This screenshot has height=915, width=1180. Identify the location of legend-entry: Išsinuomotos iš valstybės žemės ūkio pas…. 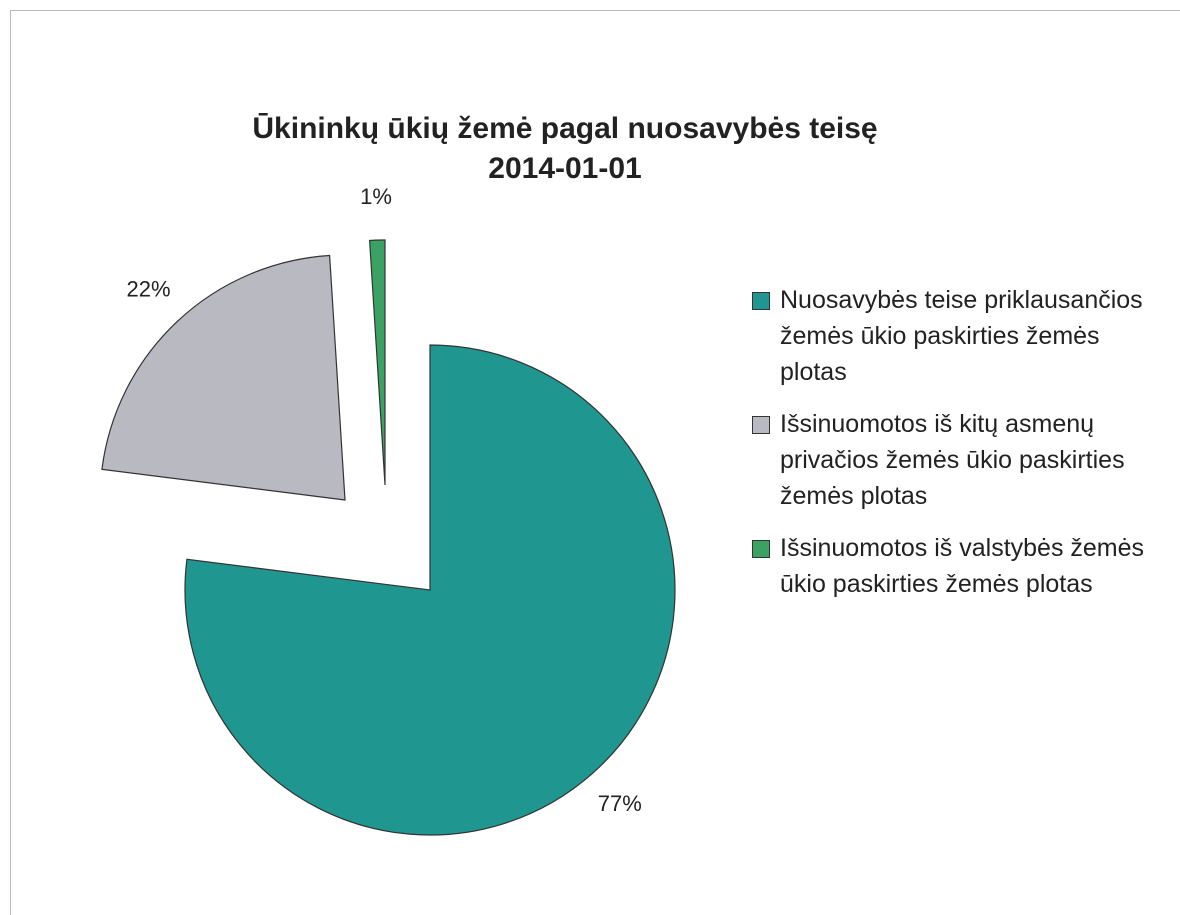
(950, 566).